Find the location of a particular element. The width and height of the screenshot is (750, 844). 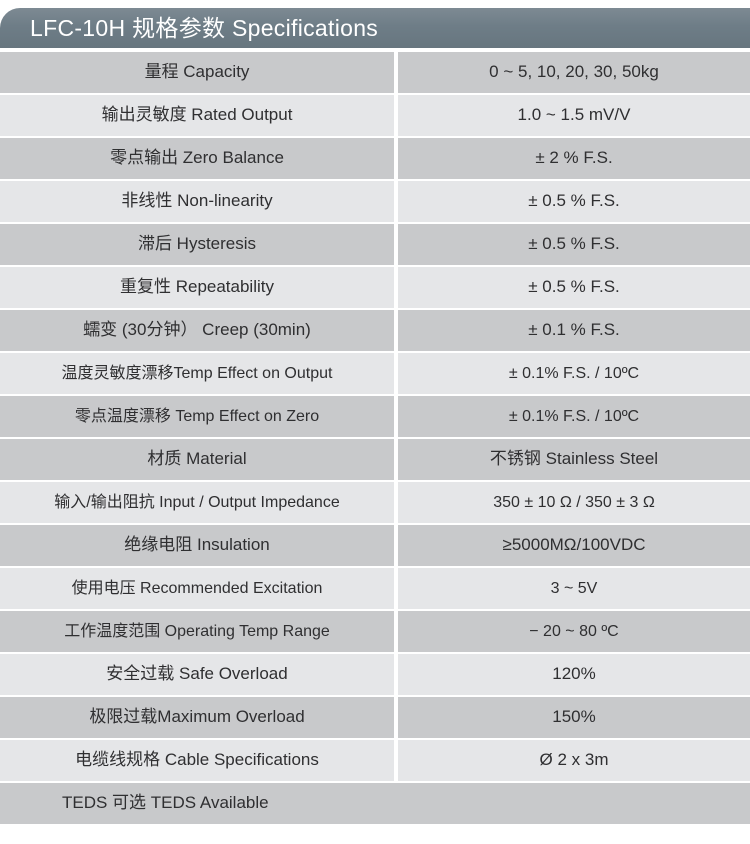

table-cell-value: 不锈钢 Stainless Steel is located at coordinates (574, 459).